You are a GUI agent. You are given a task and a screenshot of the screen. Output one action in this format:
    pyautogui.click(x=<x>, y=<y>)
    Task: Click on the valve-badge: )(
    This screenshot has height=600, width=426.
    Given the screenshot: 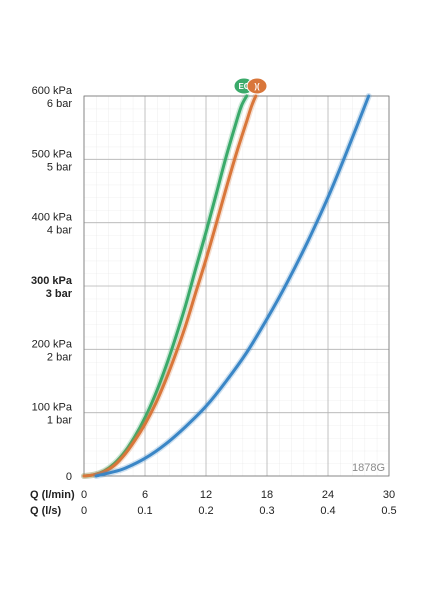 What is the action you would take?
    pyautogui.click(x=257, y=86)
    